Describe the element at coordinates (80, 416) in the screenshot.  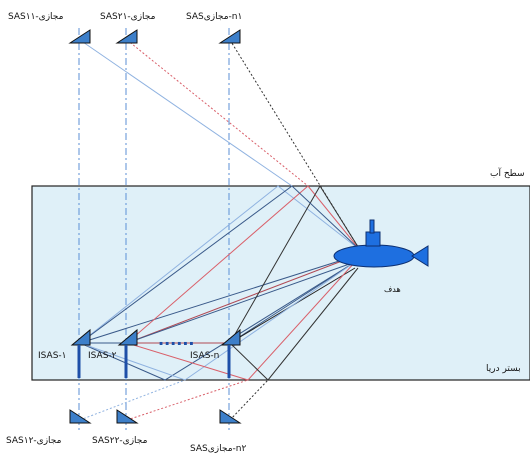
I see `virtual-sensor-12-icon` at that location.